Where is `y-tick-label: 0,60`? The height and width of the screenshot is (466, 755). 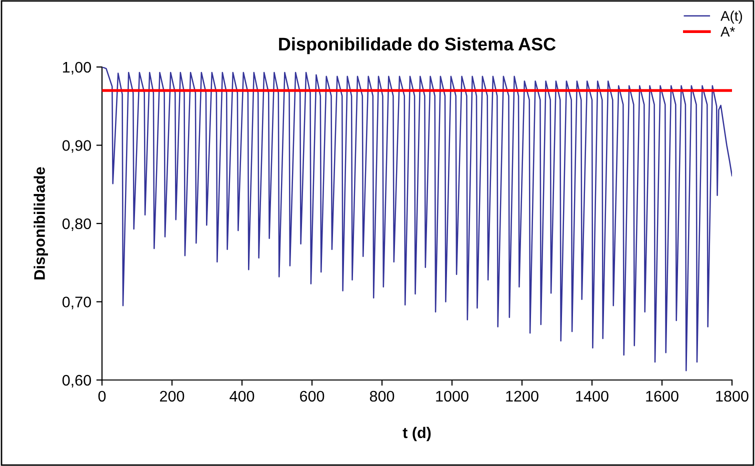 y-tick-label: 0,60 is located at coordinates (76, 381).